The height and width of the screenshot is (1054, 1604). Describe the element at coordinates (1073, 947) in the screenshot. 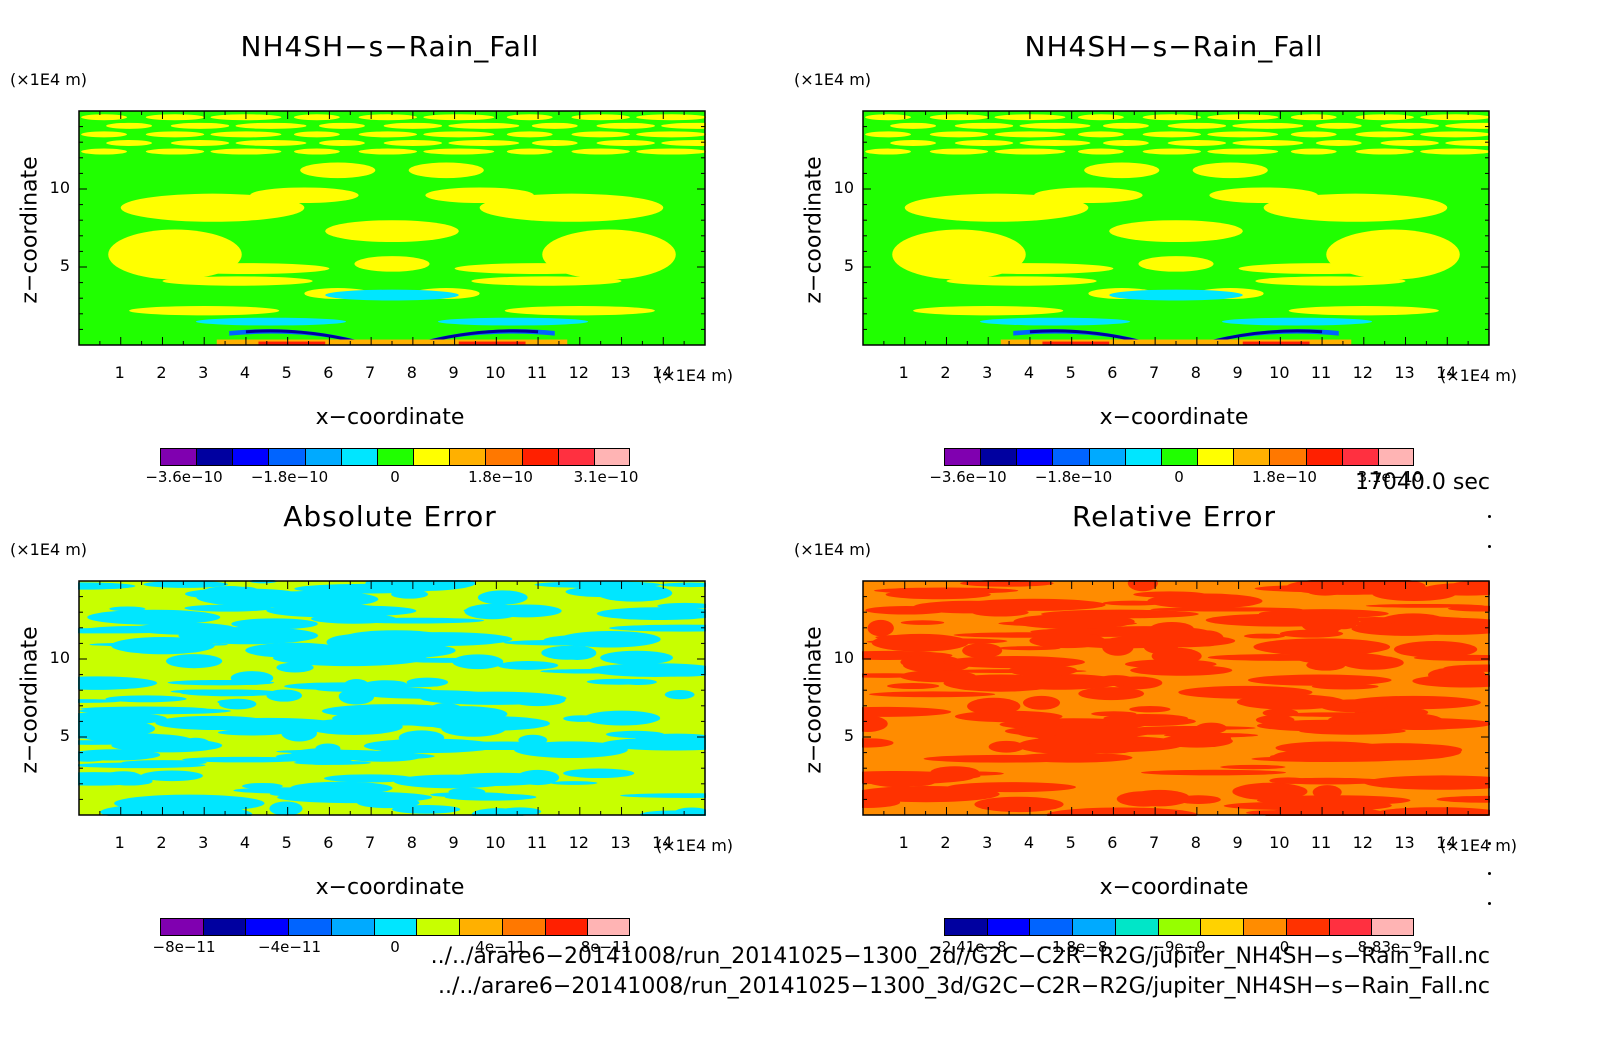

I see `colorbar-label: −1.8e−8` at that location.